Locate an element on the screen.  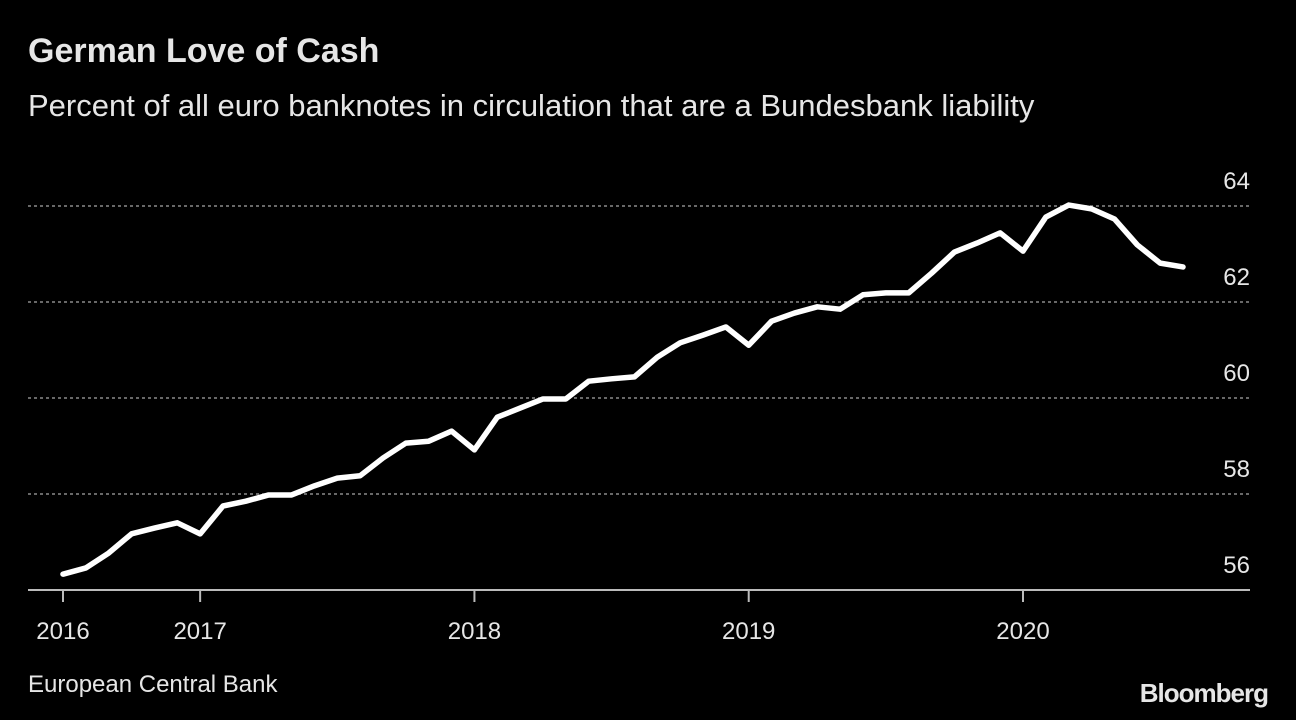
x-tick-label: 2016 is located at coordinates (62, 631).